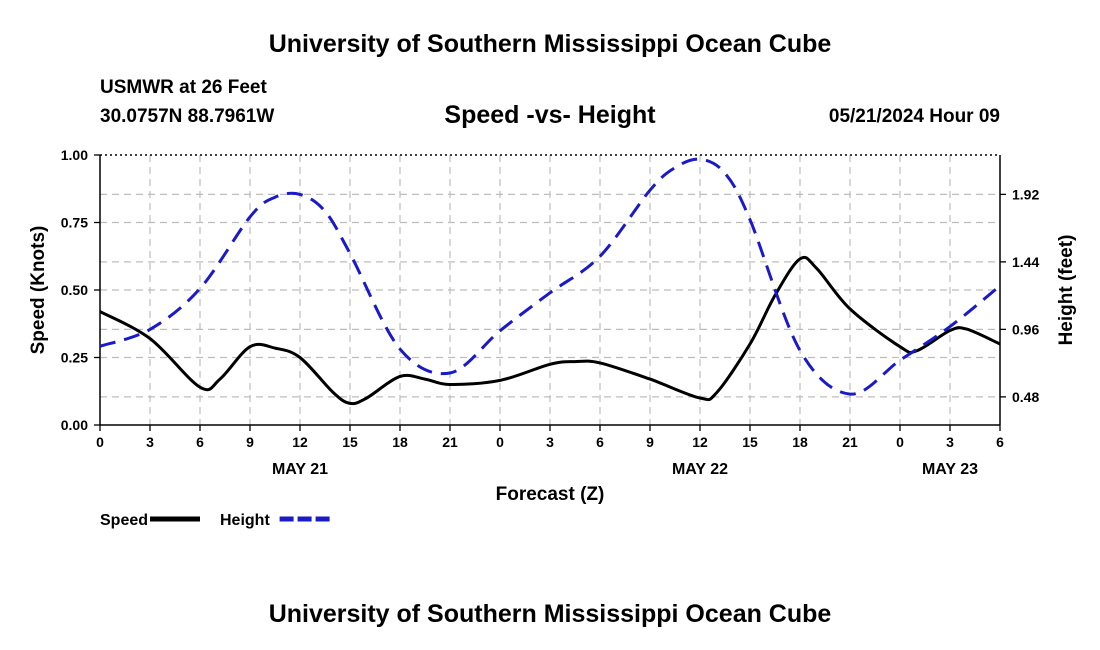 The width and height of the screenshot is (1100, 650). What do you see at coordinates (1025, 397) in the screenshot?
I see `y-right-tick-label: 0.48` at bounding box center [1025, 397].